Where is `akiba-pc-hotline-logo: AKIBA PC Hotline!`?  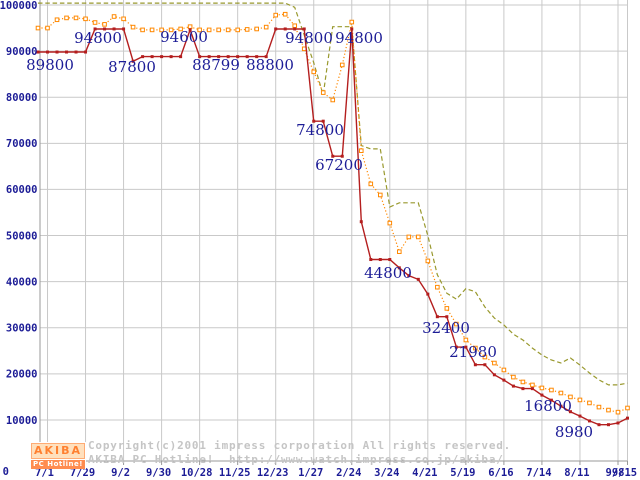
akiba-pc-hotline-logo: AKIBA PC Hotline! is located at coordinates (58, 455).